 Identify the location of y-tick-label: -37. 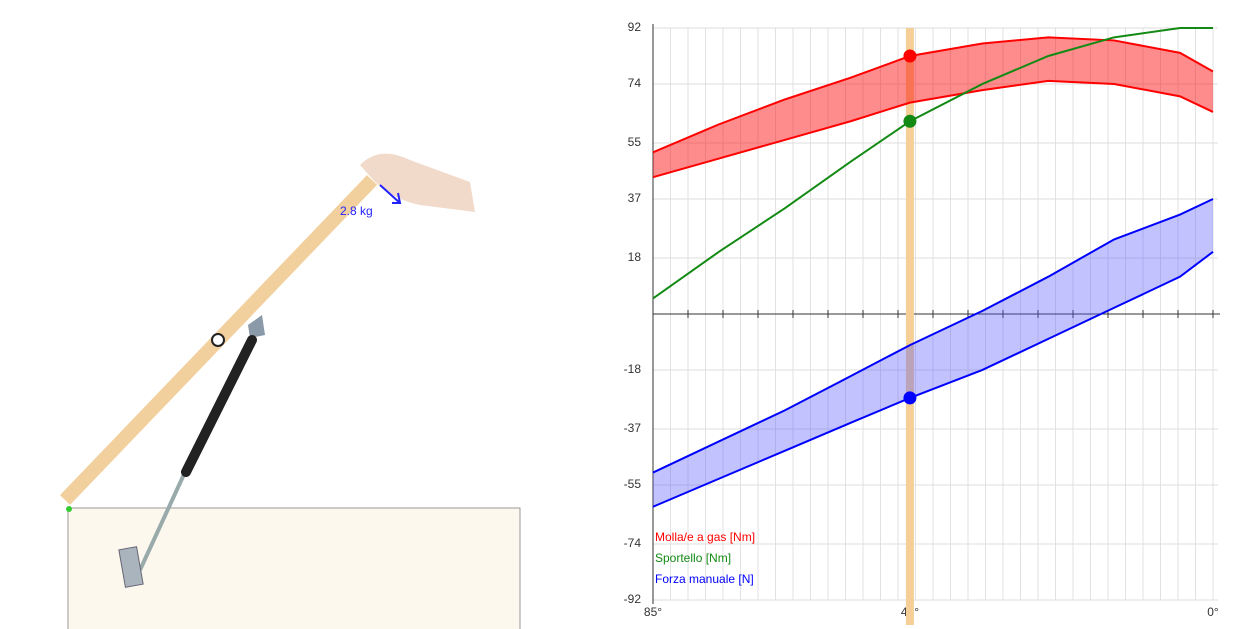
(633, 428).